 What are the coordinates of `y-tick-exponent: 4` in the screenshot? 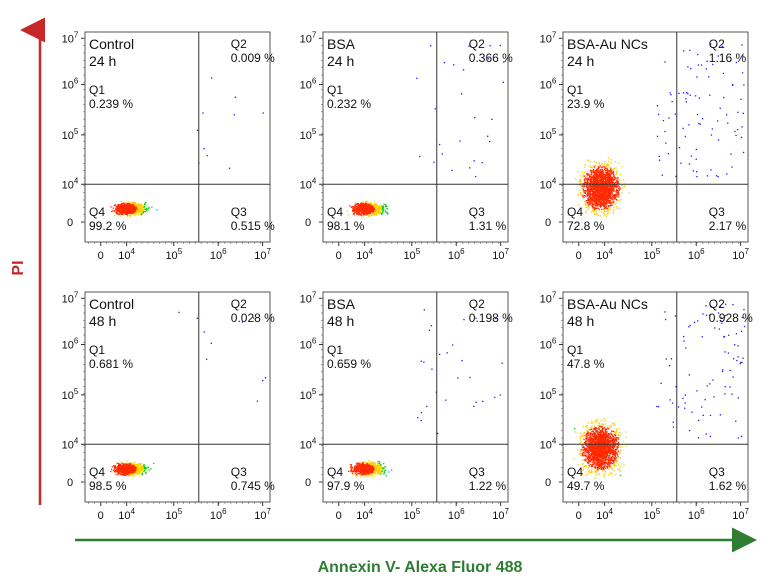 It's located at (314, 180).